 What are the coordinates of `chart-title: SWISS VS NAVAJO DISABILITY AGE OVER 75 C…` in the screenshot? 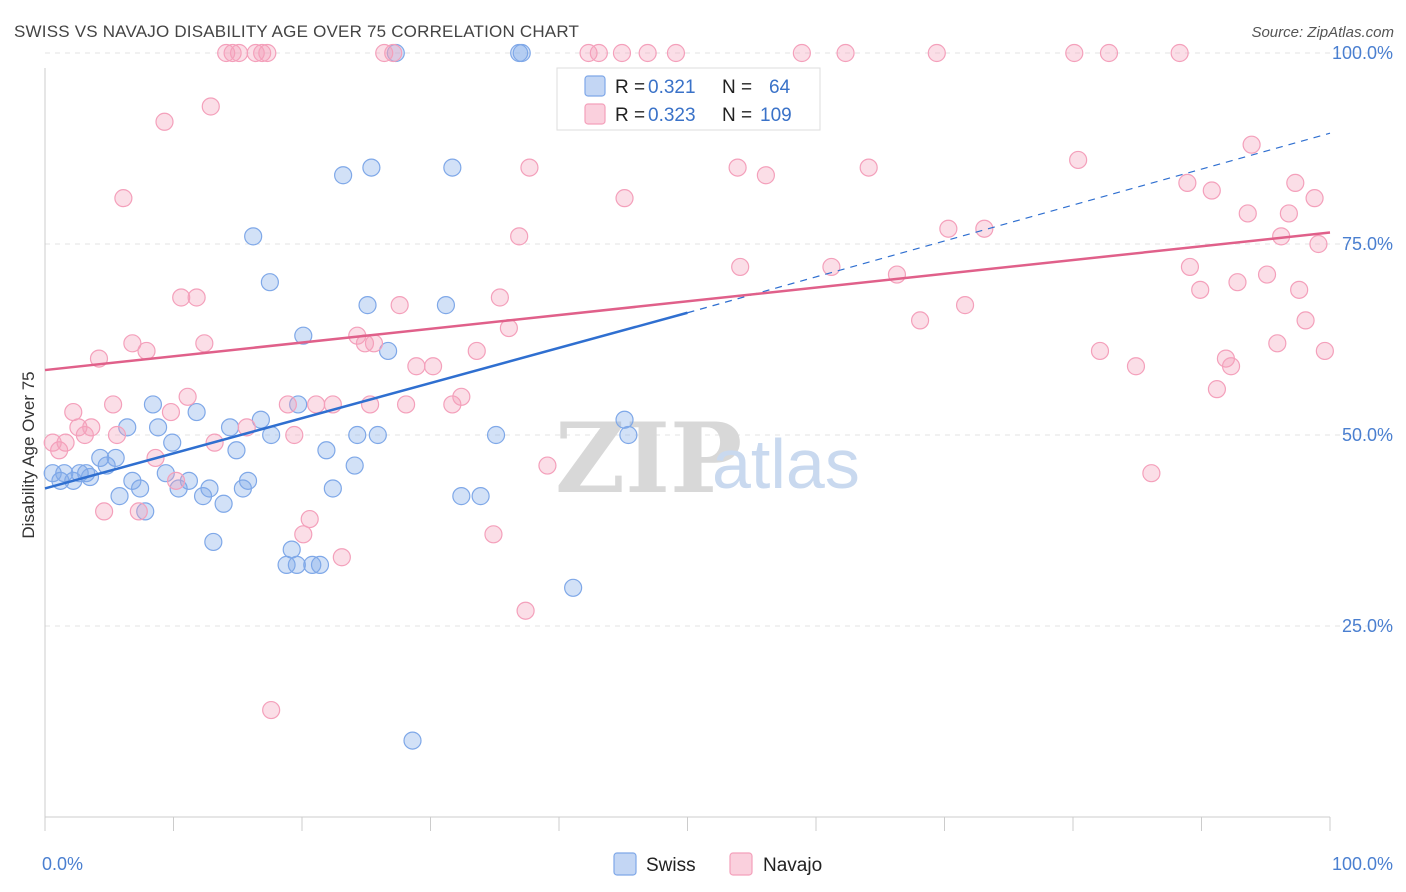 It's located at (297, 31).